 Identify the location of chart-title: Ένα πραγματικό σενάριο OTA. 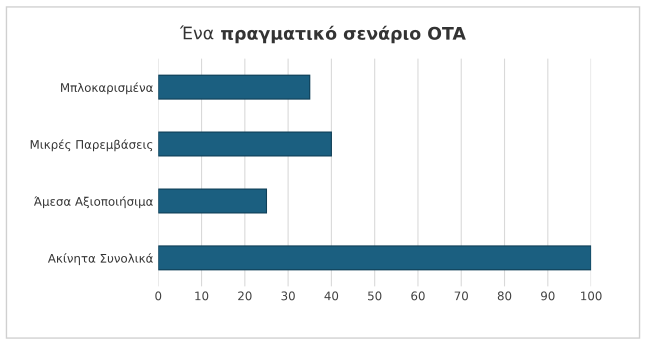
(323, 34).